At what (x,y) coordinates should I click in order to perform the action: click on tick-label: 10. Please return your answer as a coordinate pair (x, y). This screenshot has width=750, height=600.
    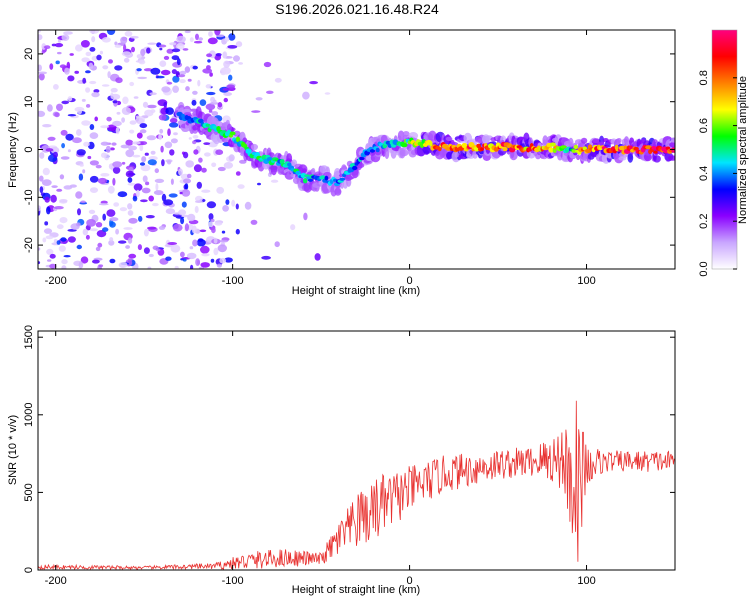
    Looking at the image, I should click on (29, 102).